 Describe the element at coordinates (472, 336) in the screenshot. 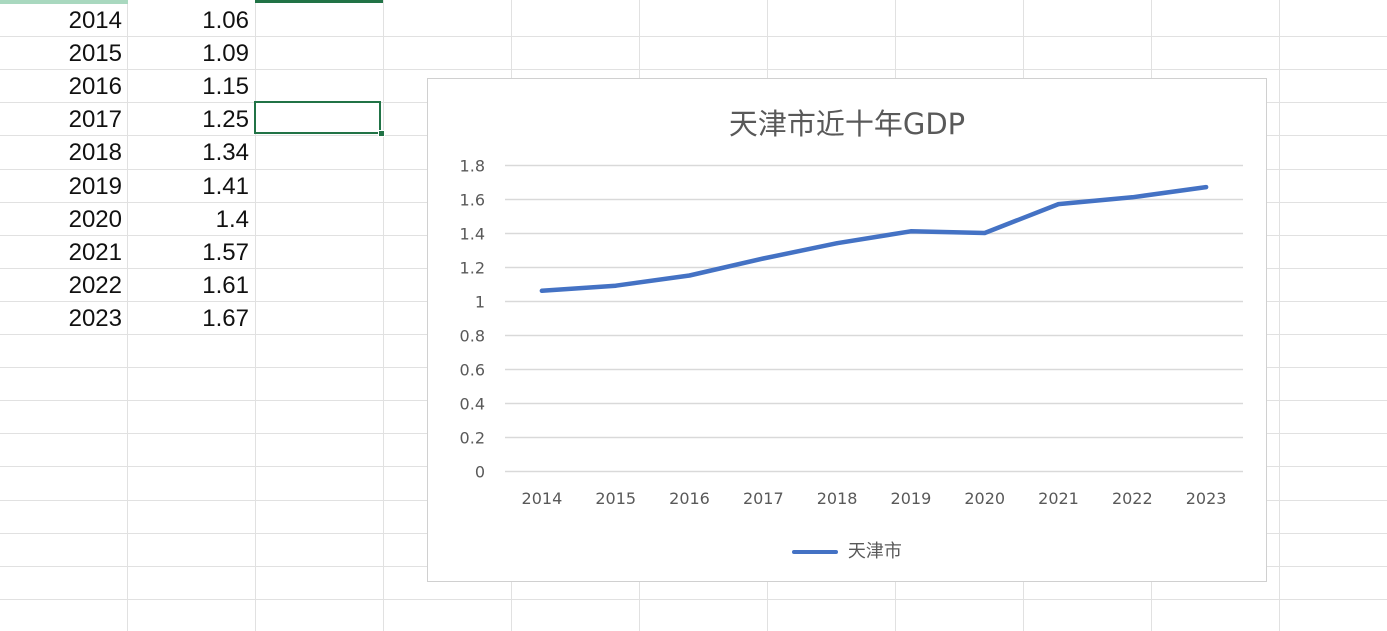

I see `y-tick-label: 0.8` at that location.